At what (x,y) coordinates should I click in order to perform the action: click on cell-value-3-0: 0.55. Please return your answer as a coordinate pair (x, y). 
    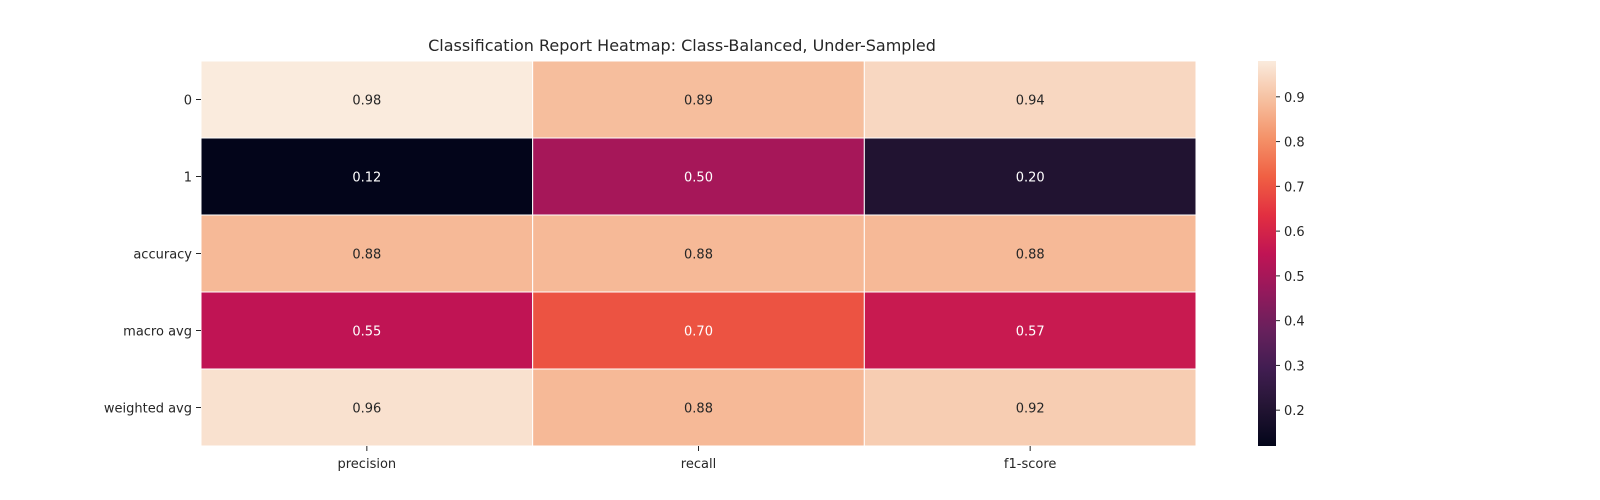
    Looking at the image, I should click on (366, 332).